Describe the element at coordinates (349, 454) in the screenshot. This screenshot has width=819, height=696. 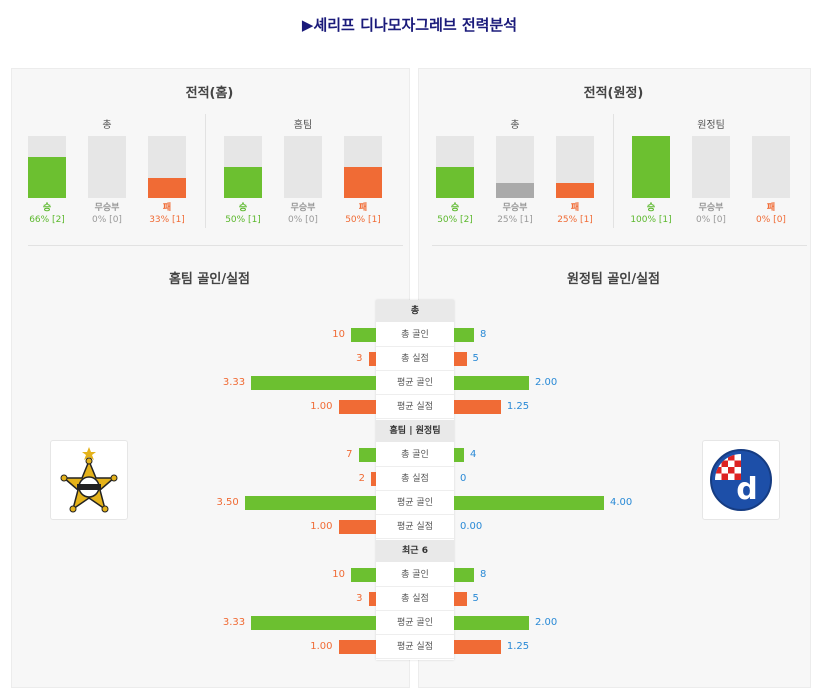
I see `home-goal-value: 7` at that location.